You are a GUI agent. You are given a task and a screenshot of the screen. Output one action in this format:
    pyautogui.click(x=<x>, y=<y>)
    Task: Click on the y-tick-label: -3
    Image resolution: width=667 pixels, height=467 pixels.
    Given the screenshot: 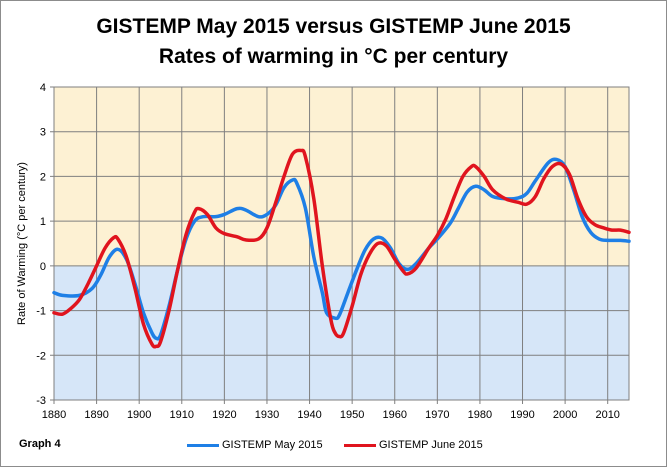 What is the action you would take?
    pyautogui.click(x=41, y=401)
    